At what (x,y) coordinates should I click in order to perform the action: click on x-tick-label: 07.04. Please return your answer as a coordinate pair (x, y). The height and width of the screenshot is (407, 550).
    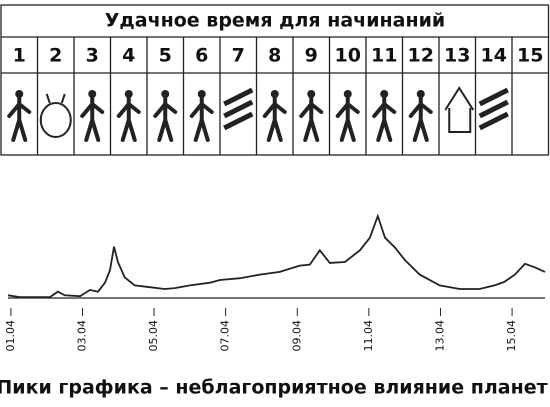
    Looking at the image, I should click on (225, 336).